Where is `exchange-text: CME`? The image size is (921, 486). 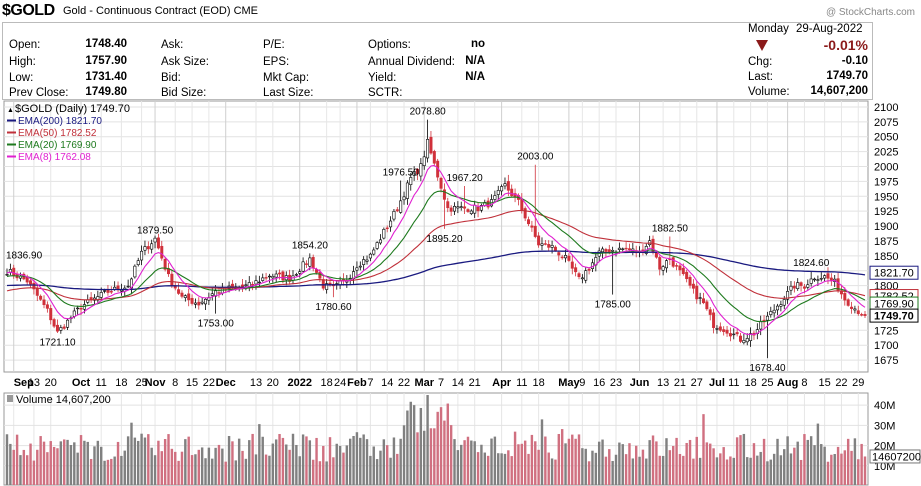 exchange-text: CME is located at coordinates (246, 11).